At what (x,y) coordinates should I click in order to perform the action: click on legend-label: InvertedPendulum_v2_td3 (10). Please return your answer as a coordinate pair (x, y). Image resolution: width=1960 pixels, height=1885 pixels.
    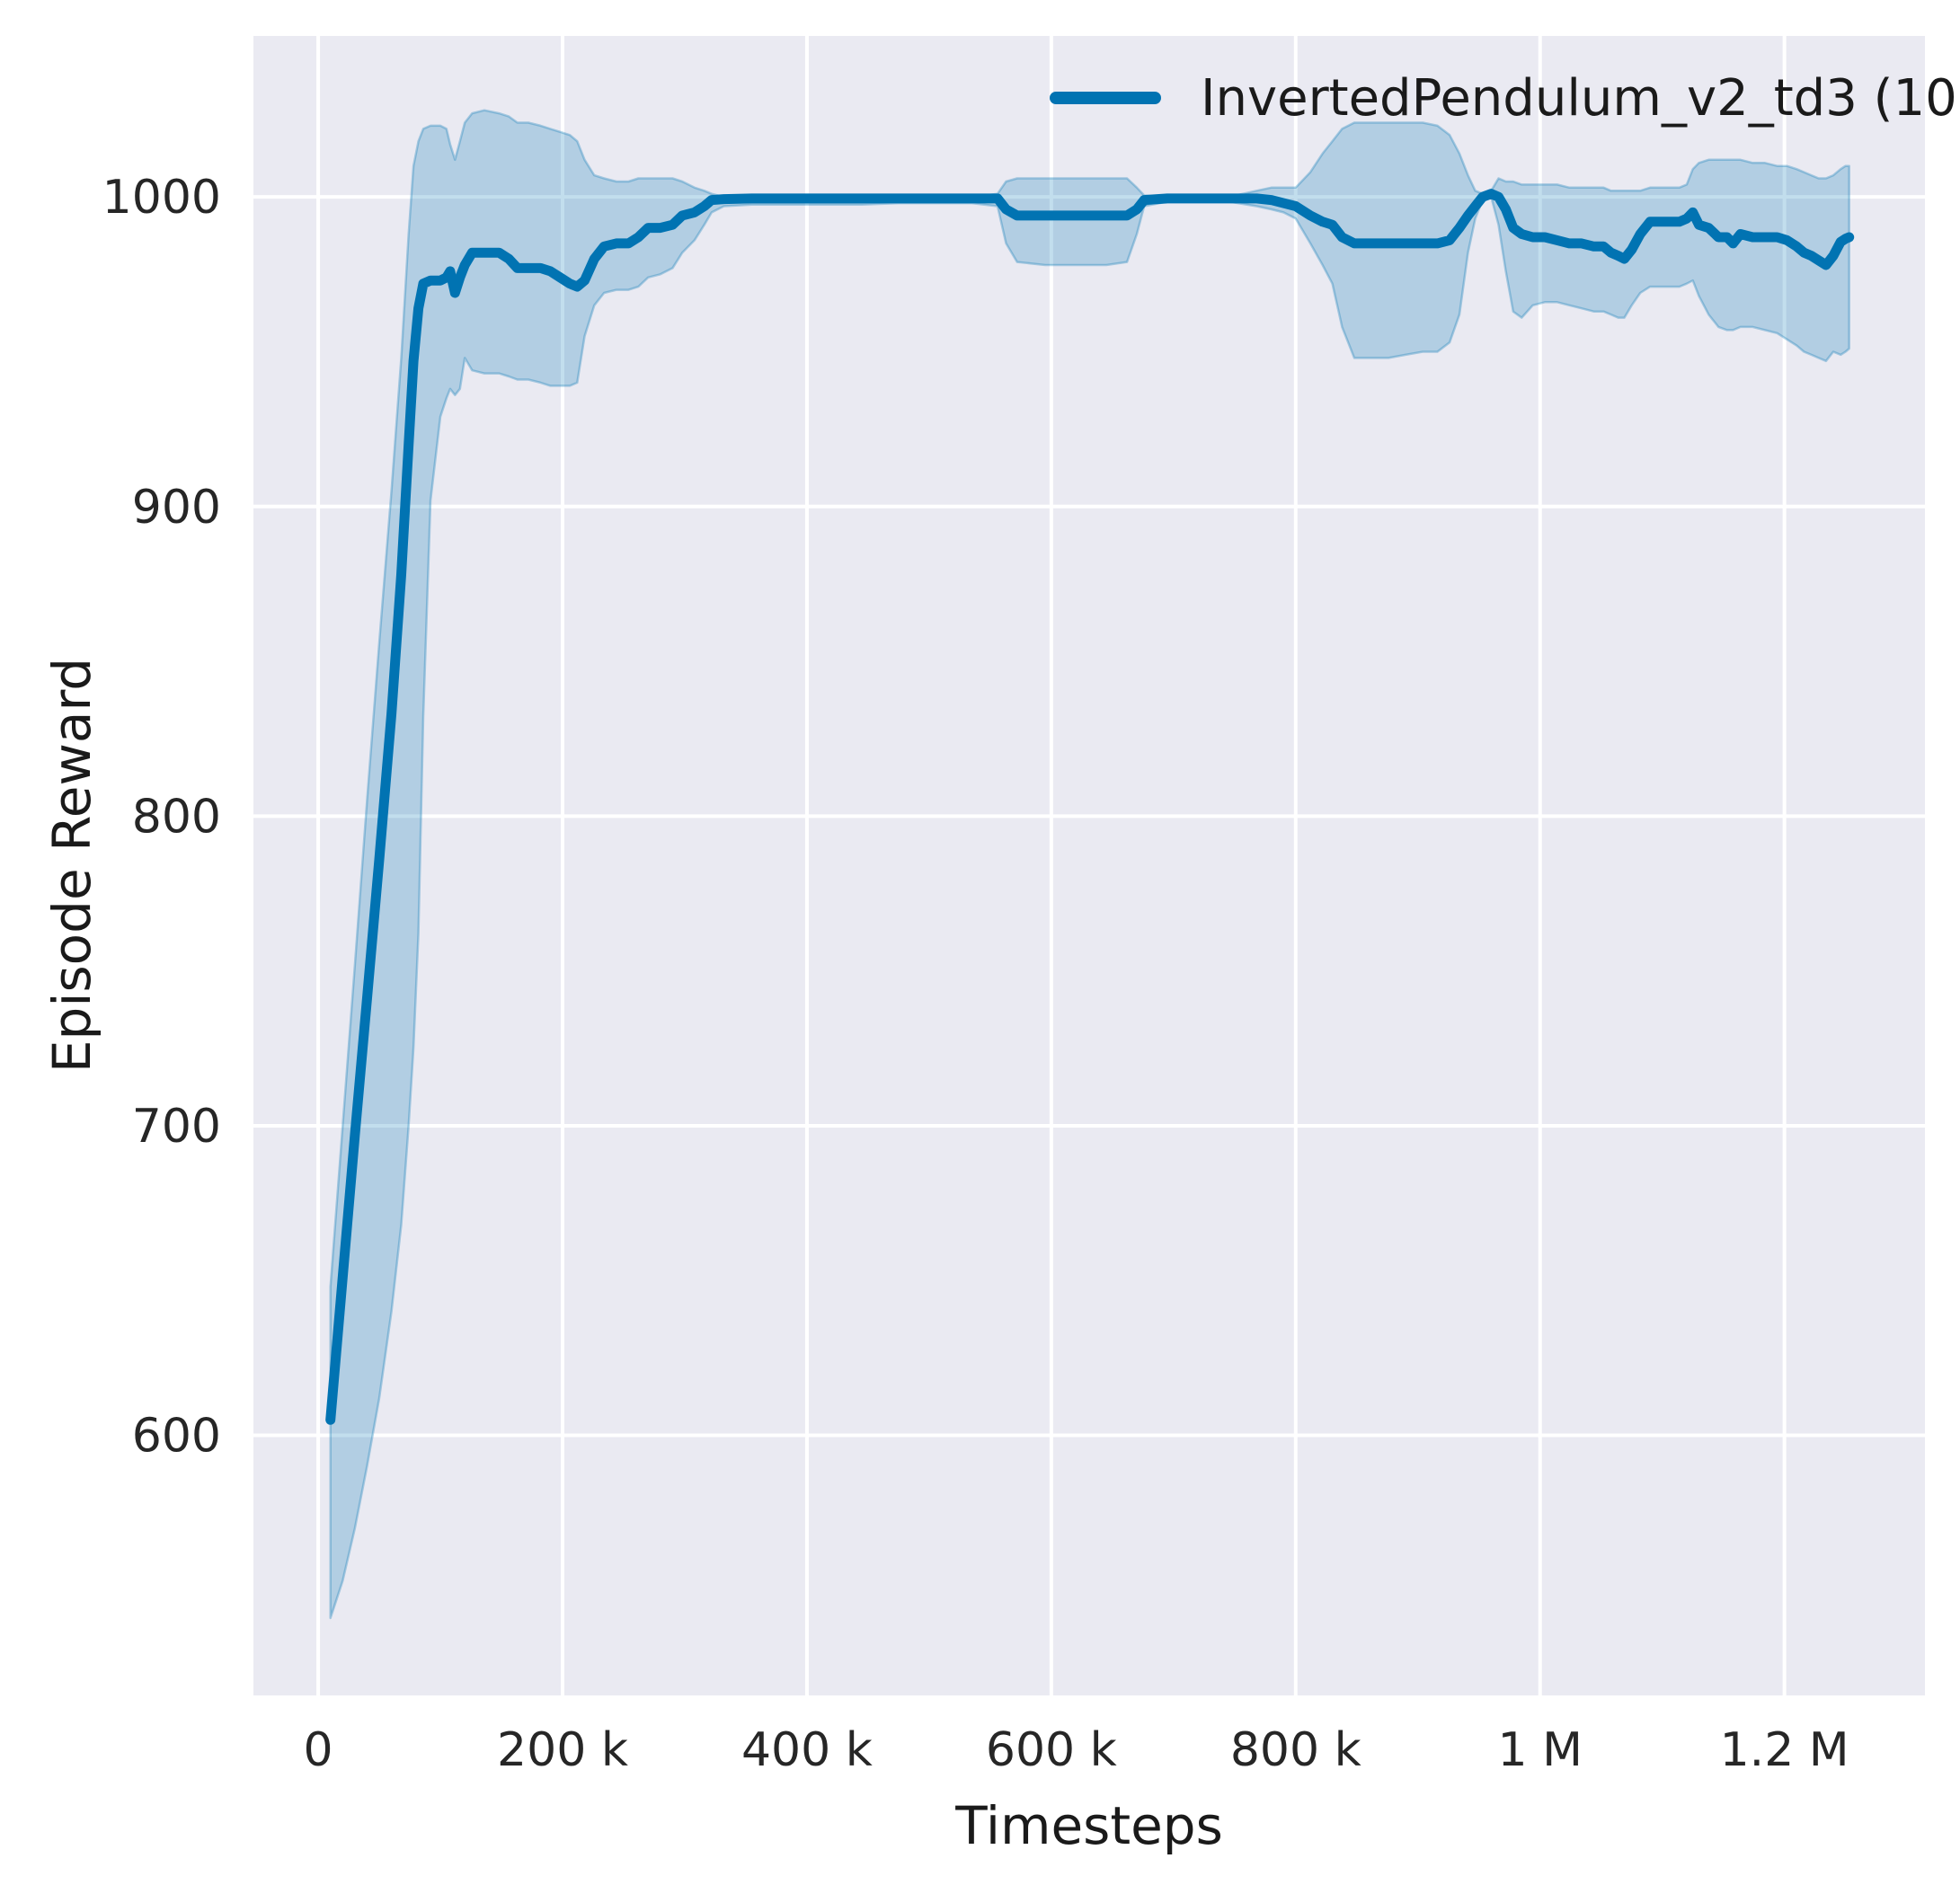
    Looking at the image, I should click on (1580, 98).